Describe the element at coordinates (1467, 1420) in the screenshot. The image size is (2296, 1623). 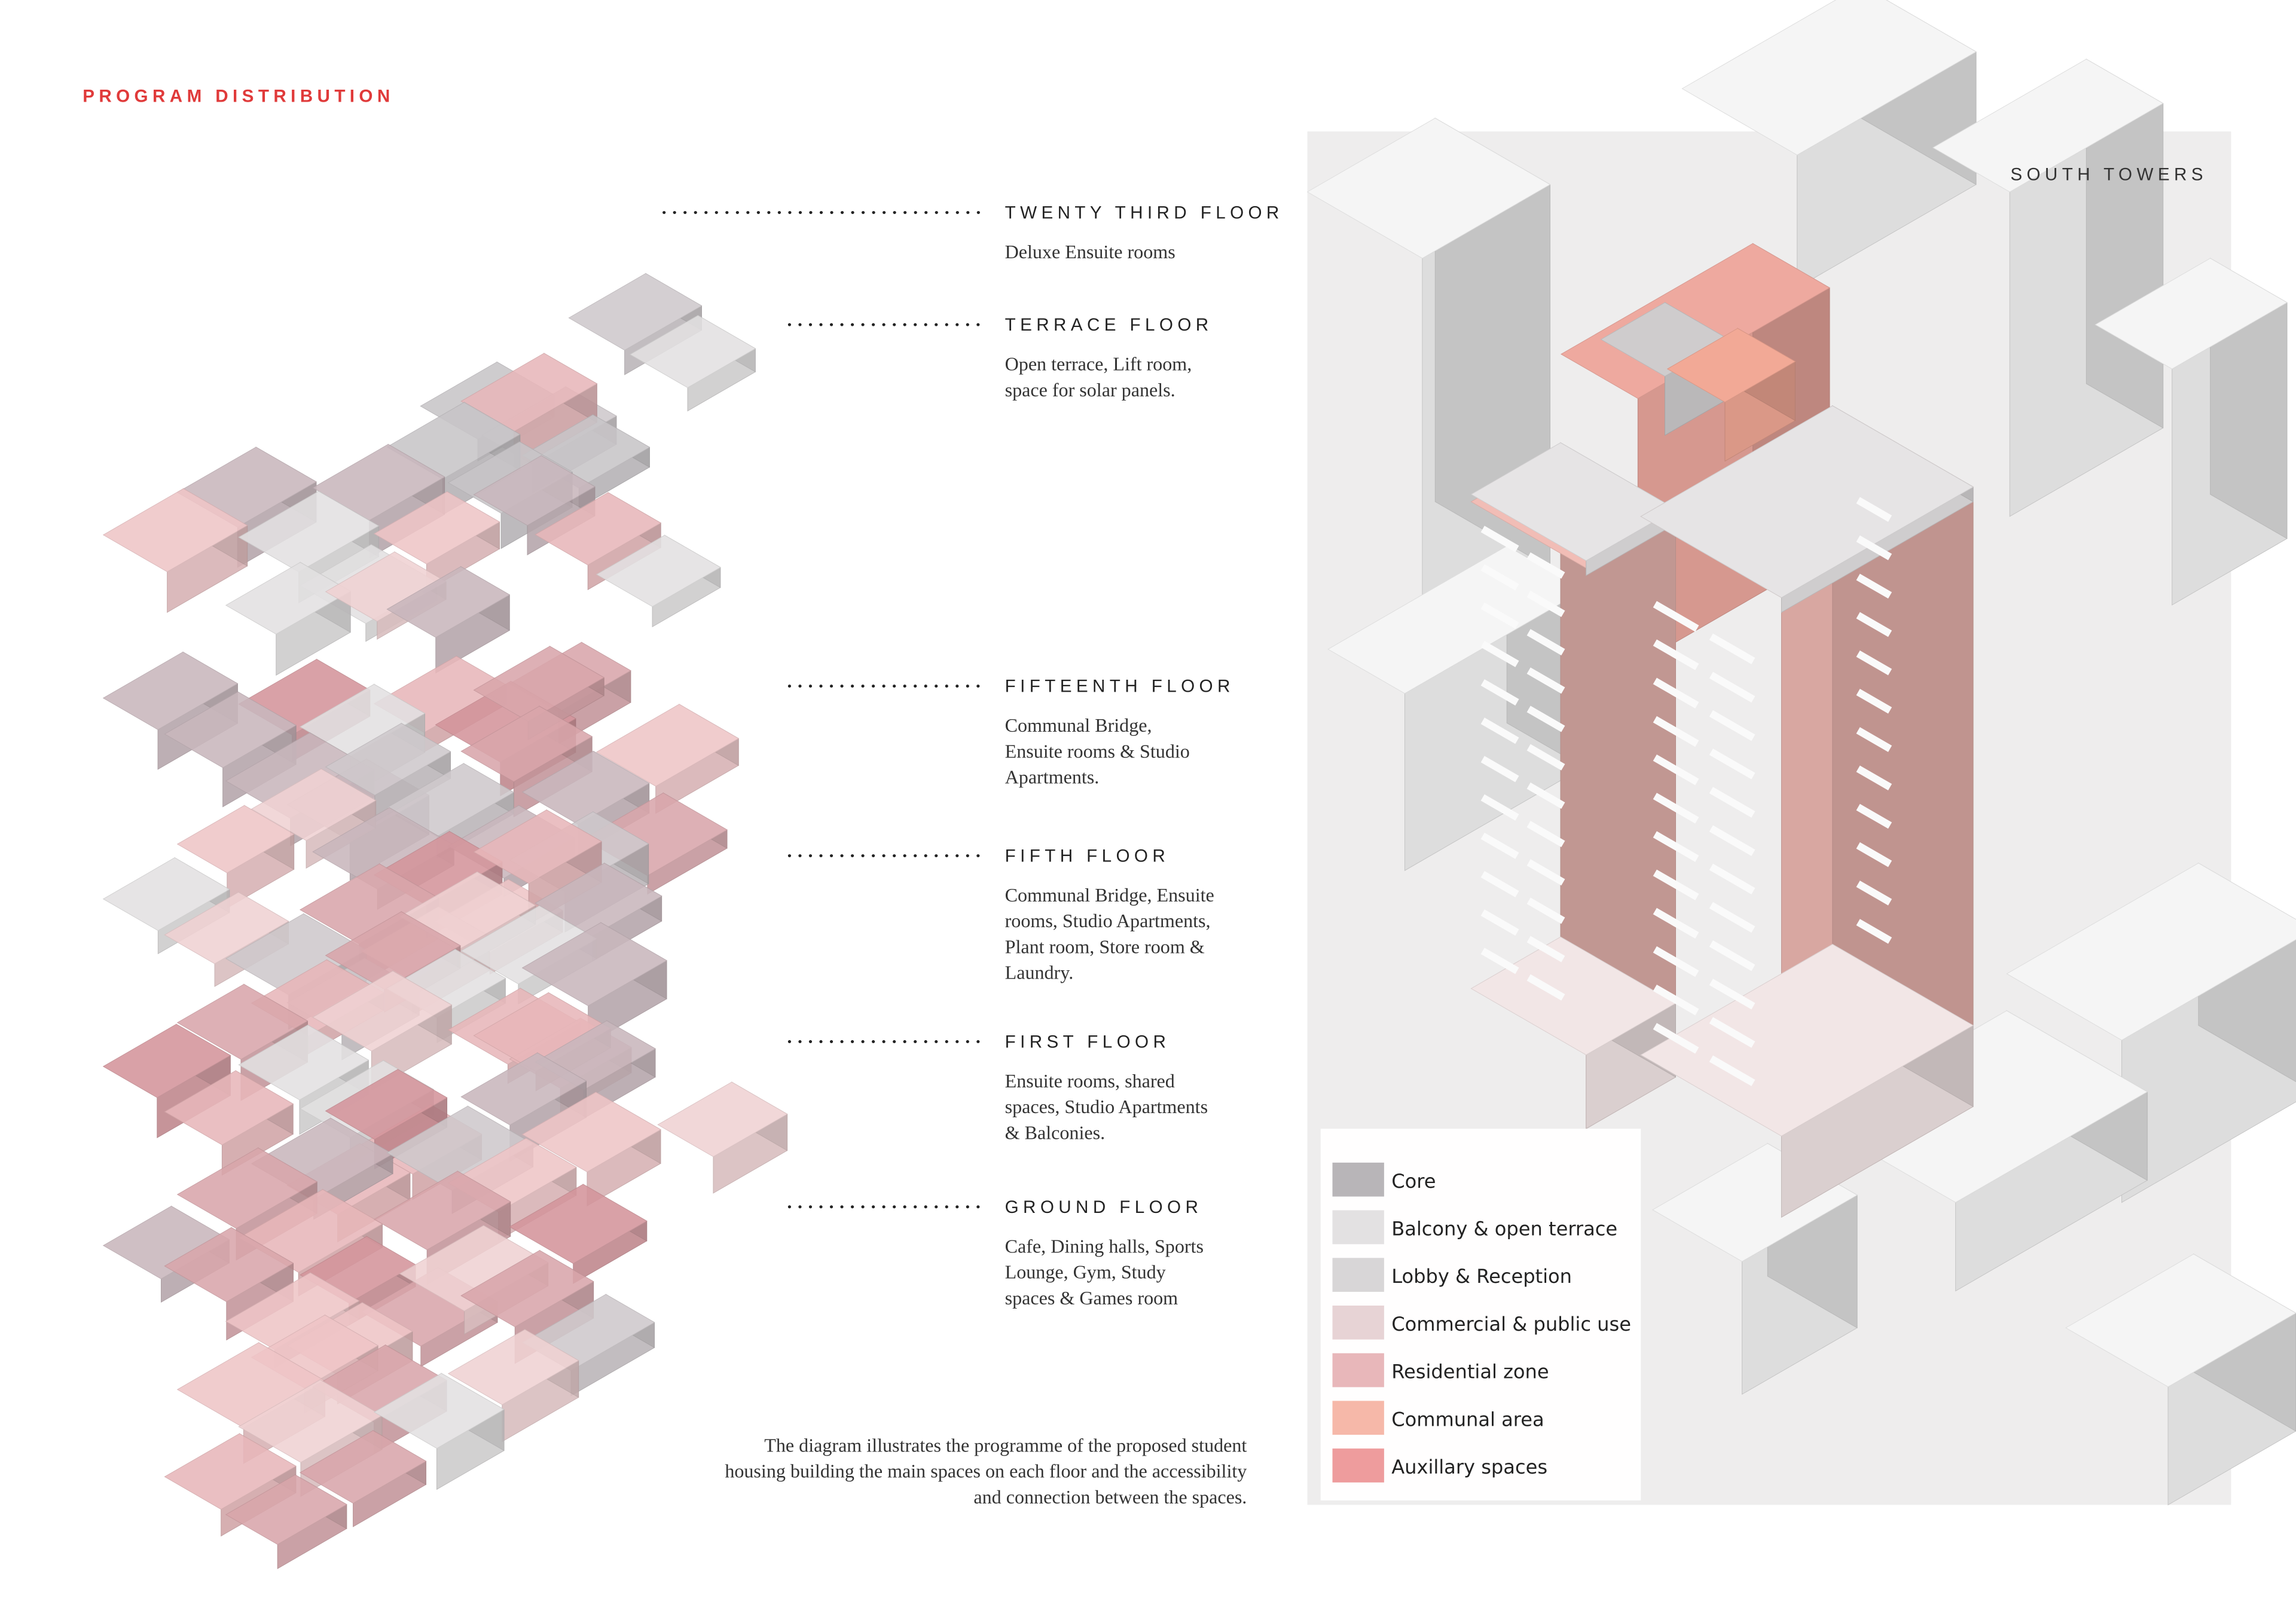
I see `legend-label: Communal area` at that location.